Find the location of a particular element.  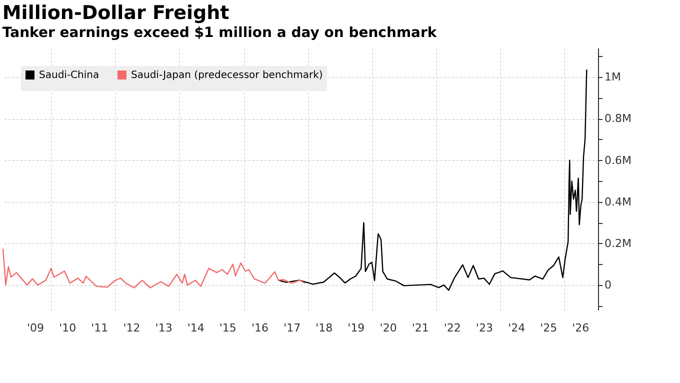

x-tick-label: '17 is located at coordinates (292, 328).